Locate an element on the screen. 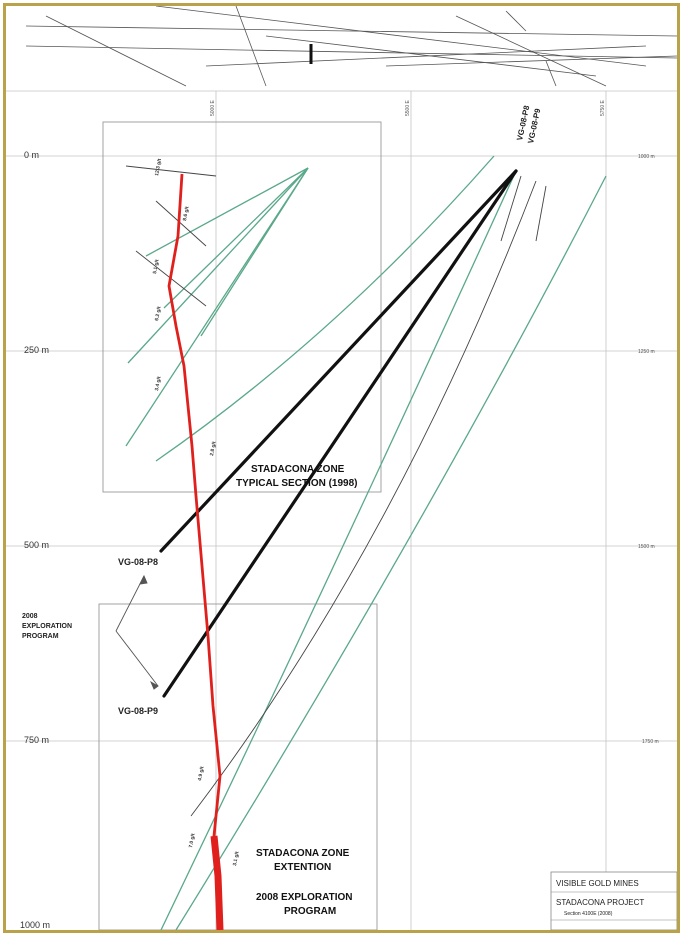 This screenshot has width=683, height=936. svg-text: 2.8 g/t is located at coordinates (213, 449).